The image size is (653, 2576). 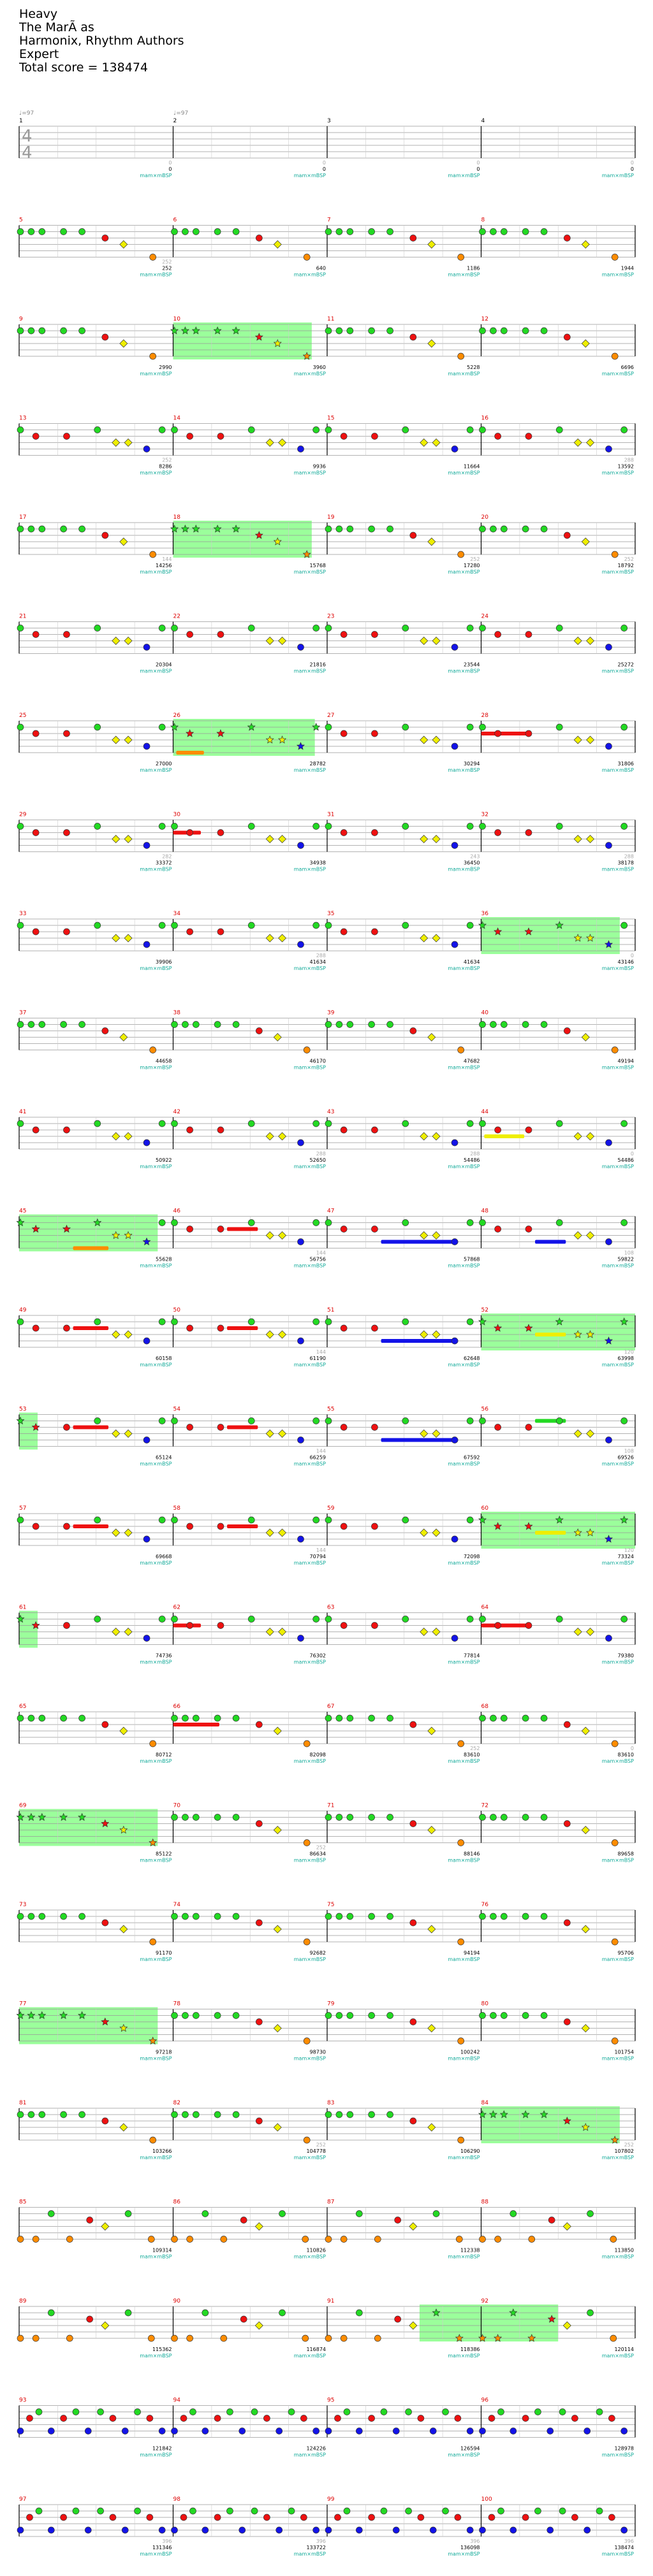 What do you see at coordinates (21, 121) in the screenshot?
I see `measure-number: 1` at bounding box center [21, 121].